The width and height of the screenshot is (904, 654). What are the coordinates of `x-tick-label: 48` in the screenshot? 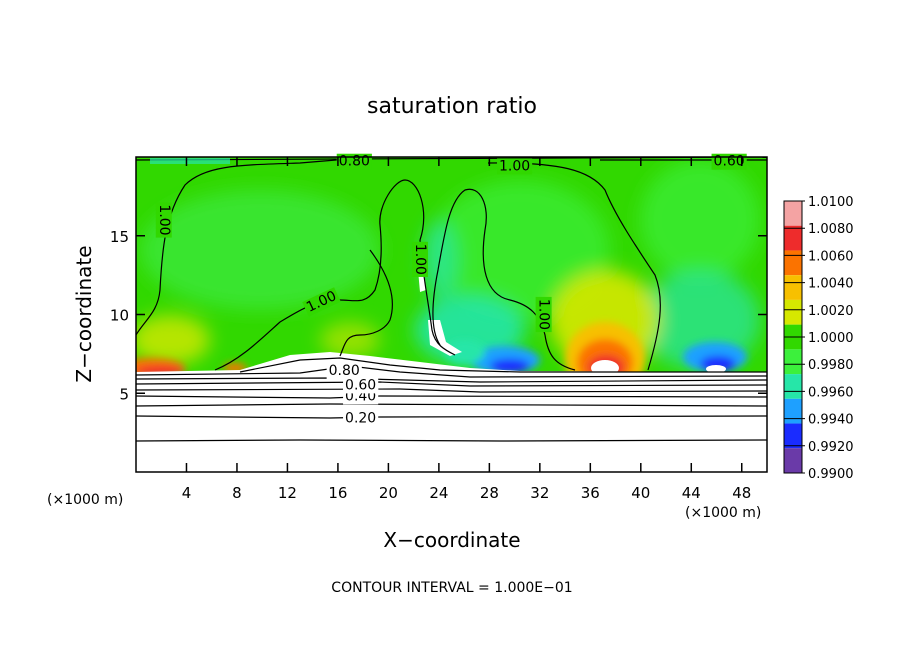 It's located at (741, 493).